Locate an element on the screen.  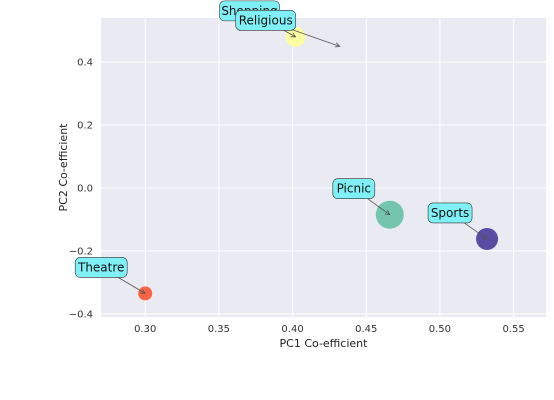
annotation-label-sports: Sports is located at coordinates (450, 213).